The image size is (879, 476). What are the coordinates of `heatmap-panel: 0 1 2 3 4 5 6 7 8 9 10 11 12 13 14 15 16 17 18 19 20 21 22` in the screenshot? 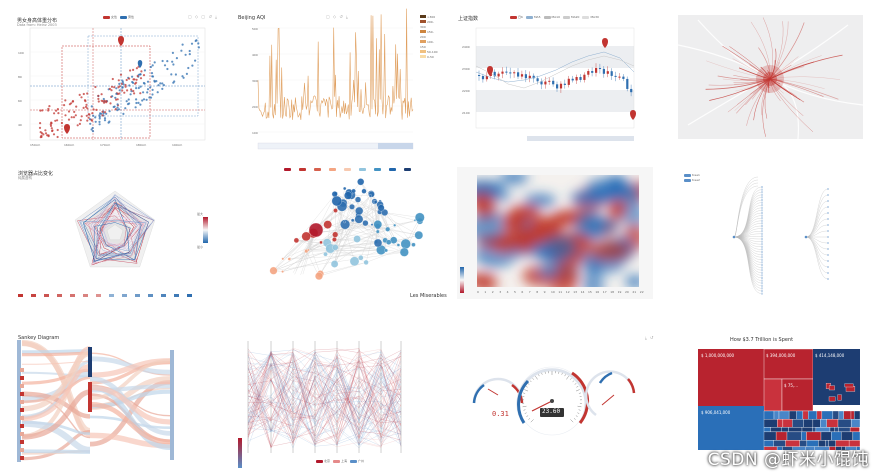 It's located at (555, 233).